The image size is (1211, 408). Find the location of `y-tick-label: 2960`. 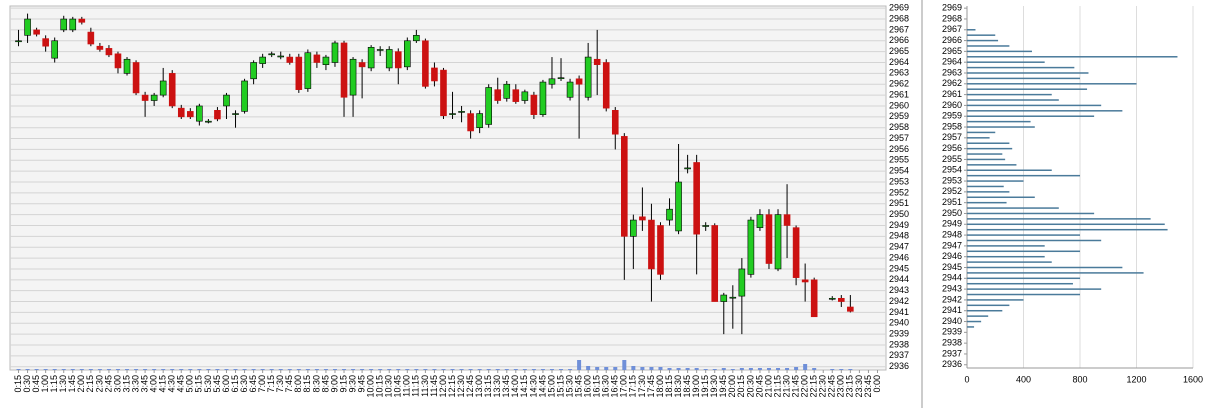

y-tick-label: 2960 is located at coordinates (899, 105).